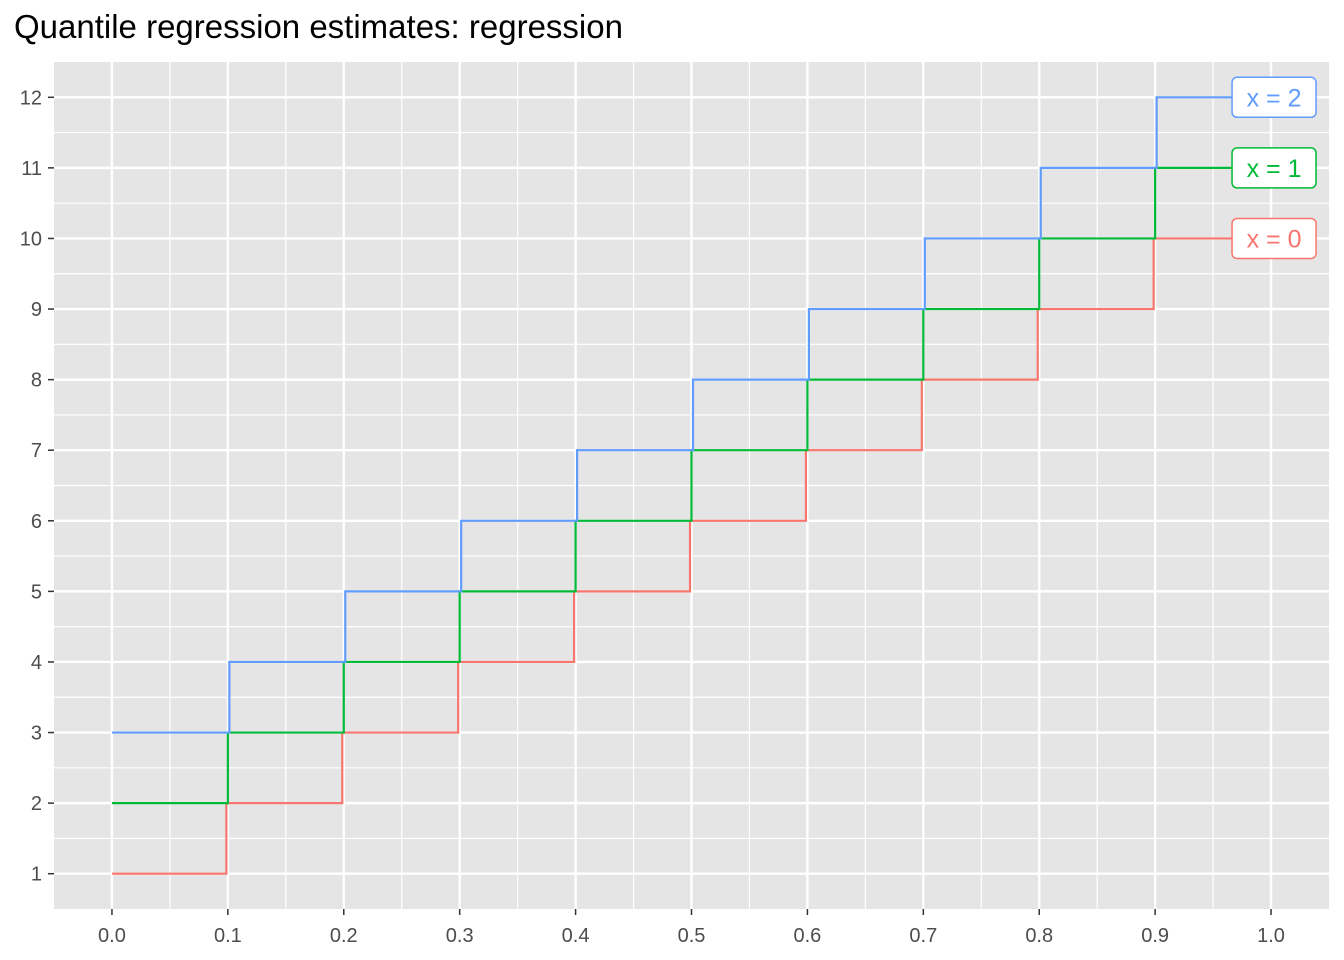 The height and width of the screenshot is (960, 1344). Describe the element at coordinates (923, 936) in the screenshot. I see `x-tick-label: 0.7` at that location.